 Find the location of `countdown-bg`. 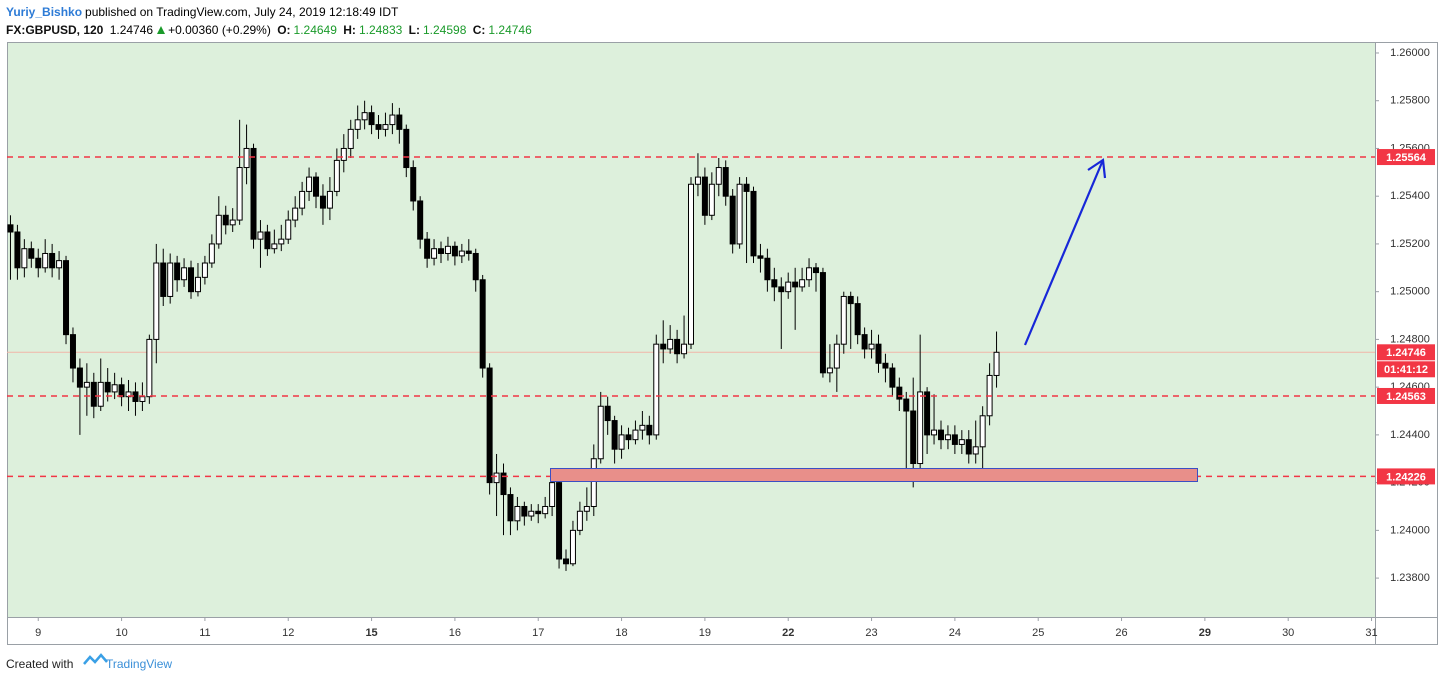

countdown-bg is located at coordinates (1406, 369).